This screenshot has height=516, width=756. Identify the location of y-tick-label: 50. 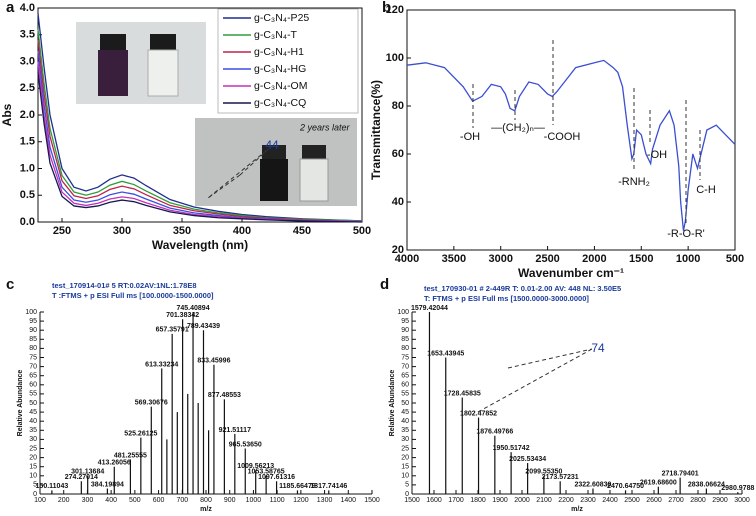
(405, 403).